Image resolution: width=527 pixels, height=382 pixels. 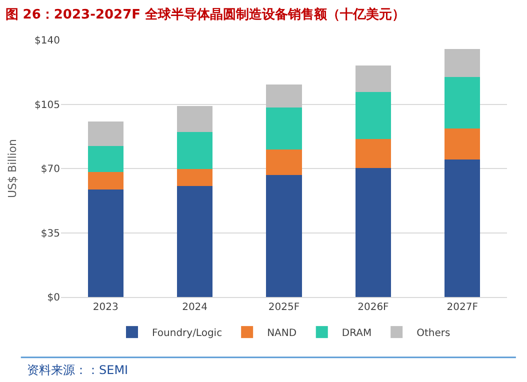 I want to click on x-tick-label: 2026F, so click(x=374, y=307).